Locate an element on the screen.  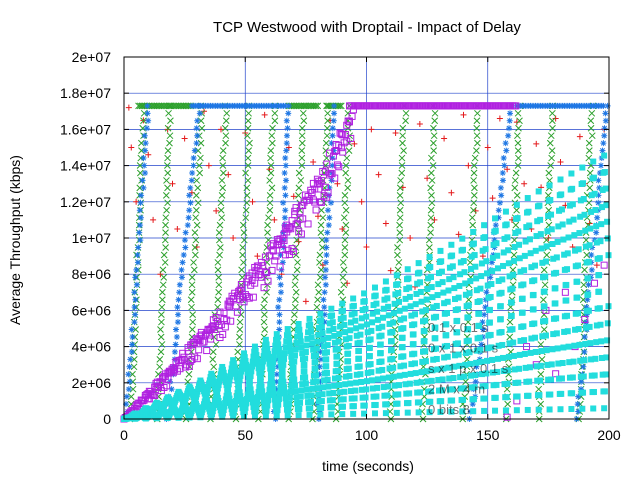
x-tick-label: 100 is located at coordinates (367, 435).